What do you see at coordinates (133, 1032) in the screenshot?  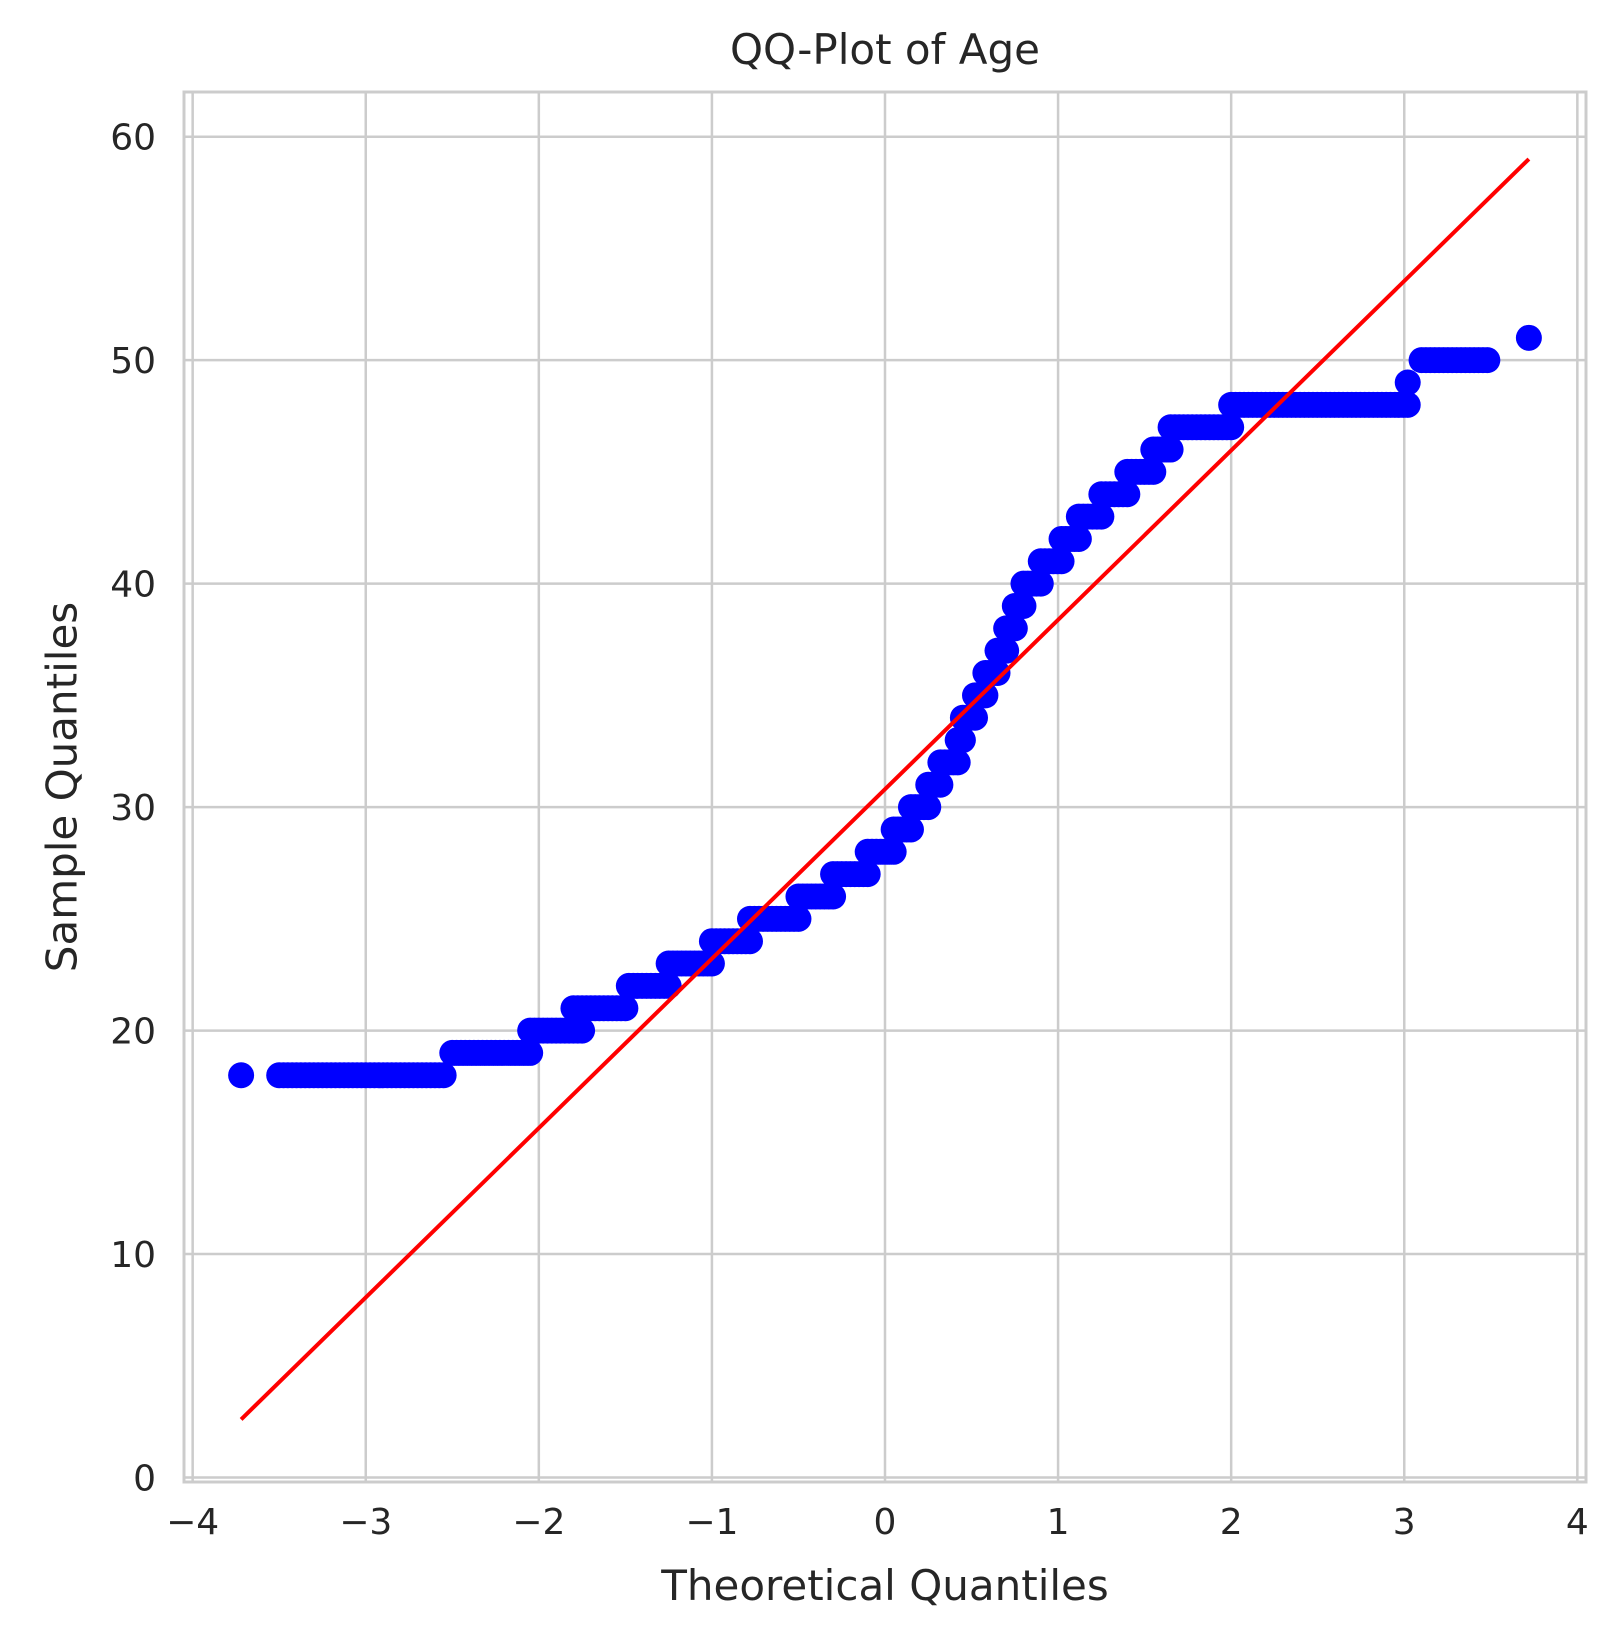 I see `y-tick-label: 20` at bounding box center [133, 1032].